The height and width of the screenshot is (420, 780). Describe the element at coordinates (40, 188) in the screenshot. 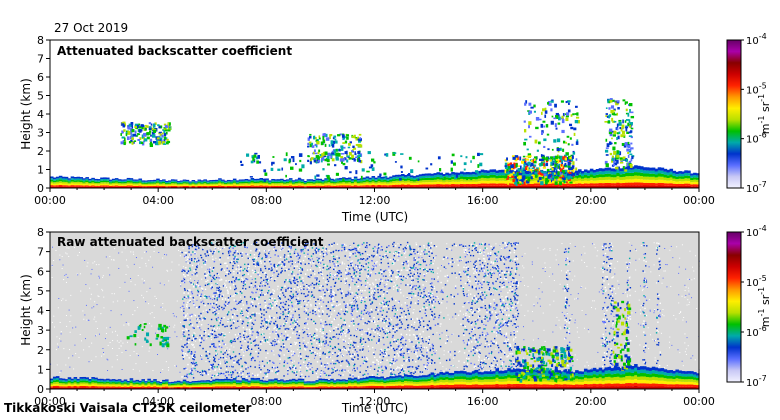

I see `y-tick-label: 0` at that location.